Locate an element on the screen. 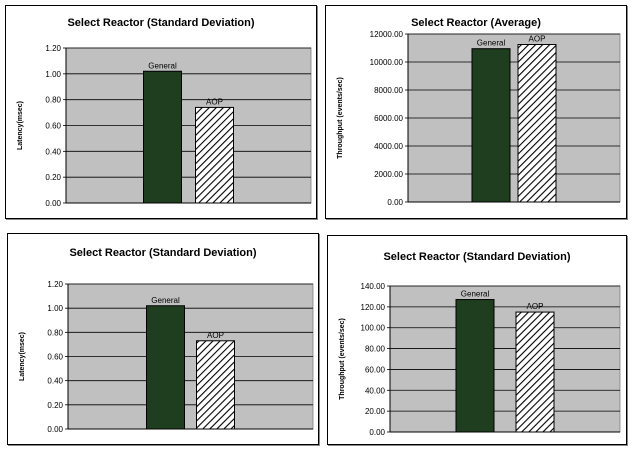 The height and width of the screenshot is (449, 632). plot-area is located at coordinates (505, 359).